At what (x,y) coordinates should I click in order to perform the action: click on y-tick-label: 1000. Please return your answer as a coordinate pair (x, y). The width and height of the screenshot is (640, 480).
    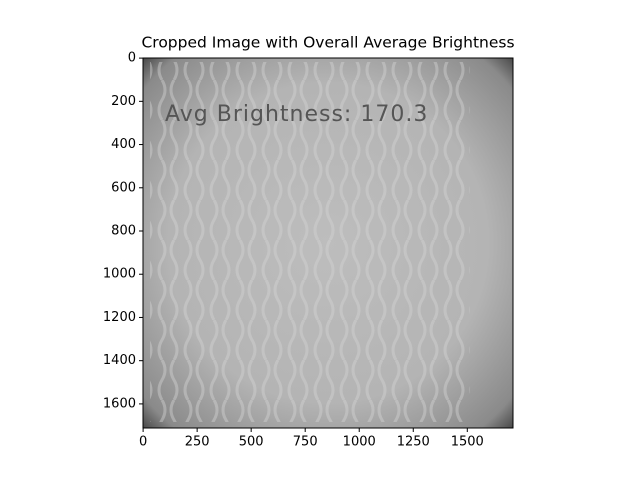
    Looking at the image, I should click on (119, 274).